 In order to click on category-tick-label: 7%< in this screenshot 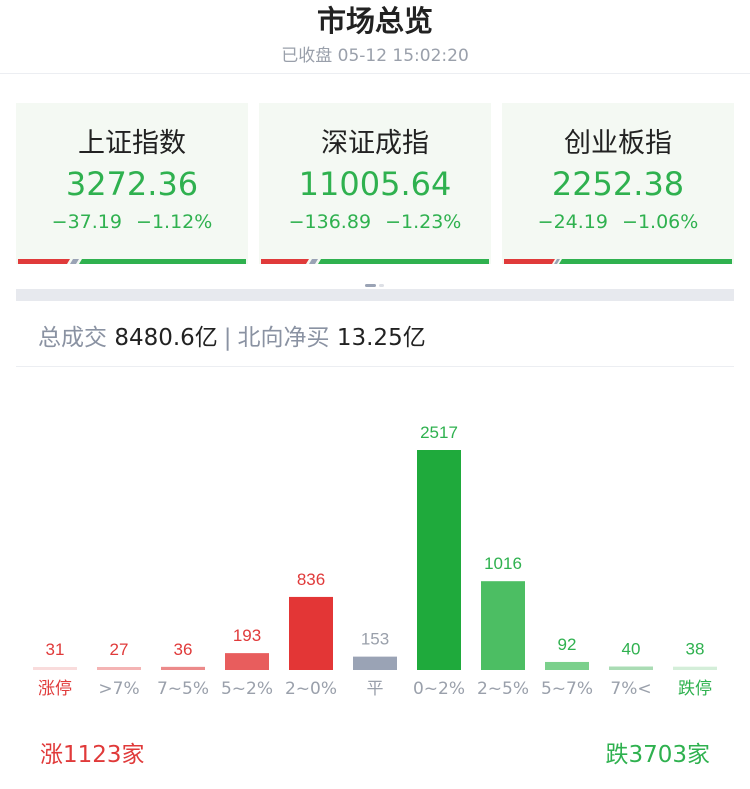, I will do `click(630, 689)`.